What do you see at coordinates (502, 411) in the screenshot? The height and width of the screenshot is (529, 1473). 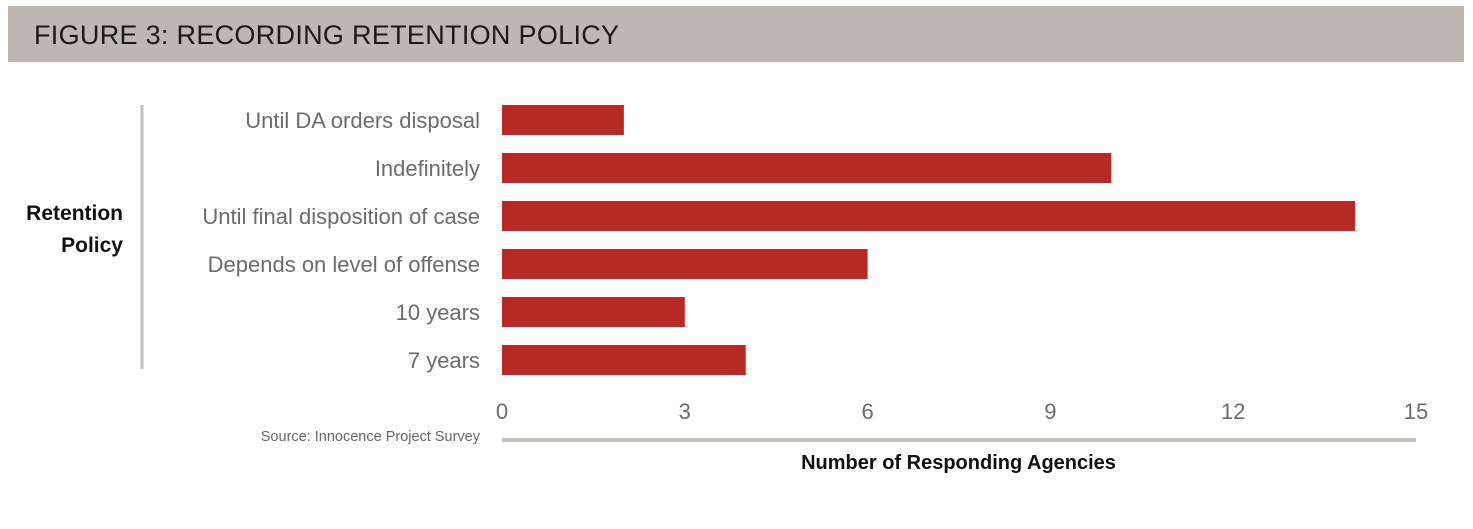 I see `x-tick-label-0: 0` at bounding box center [502, 411].